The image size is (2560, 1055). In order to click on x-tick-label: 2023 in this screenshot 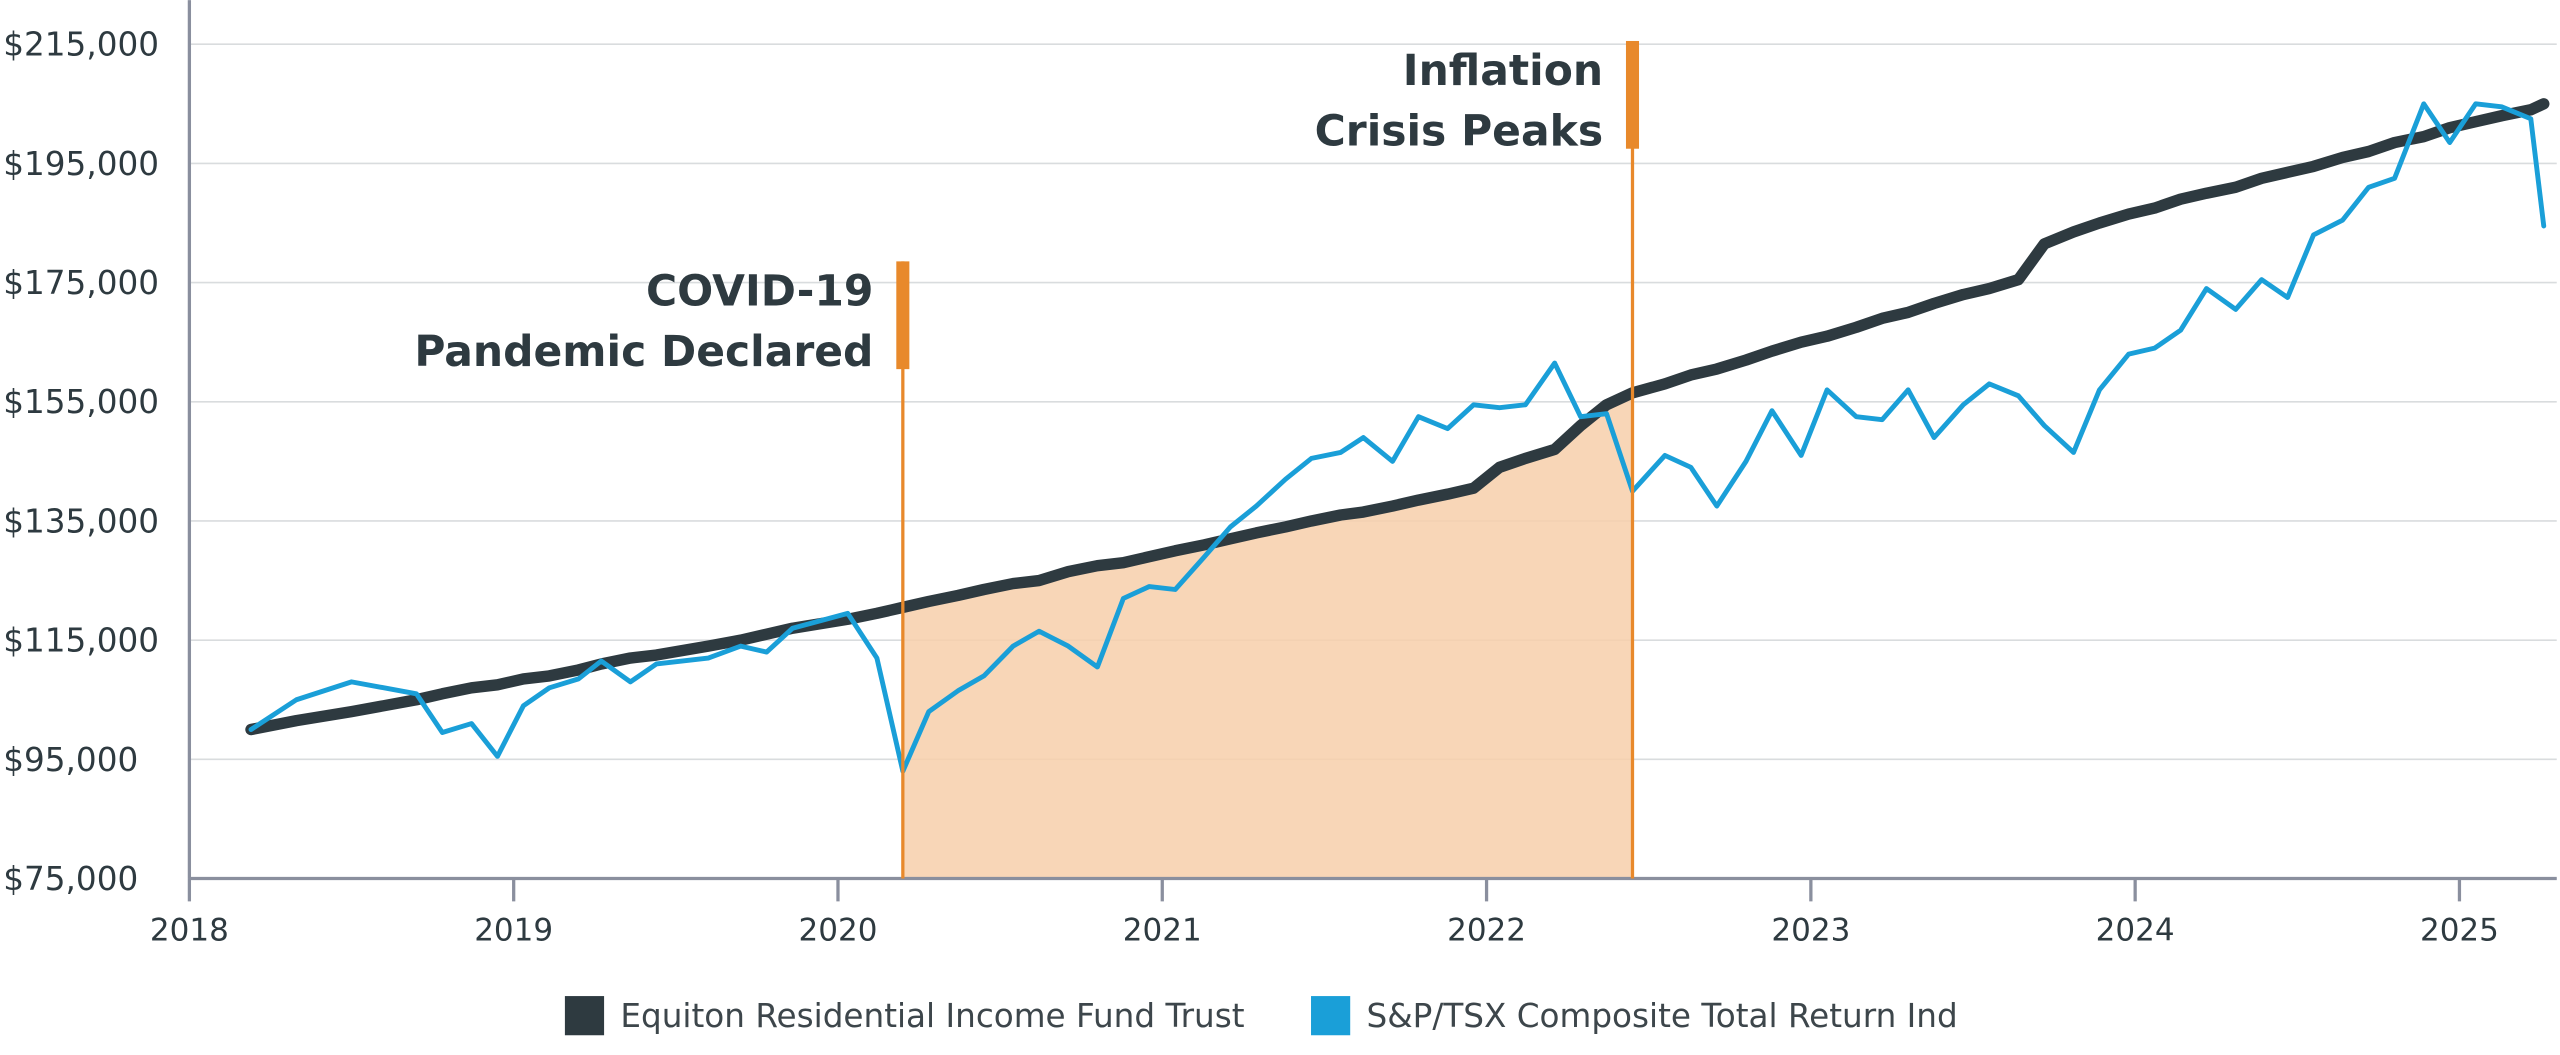, I will do `click(1810, 931)`.